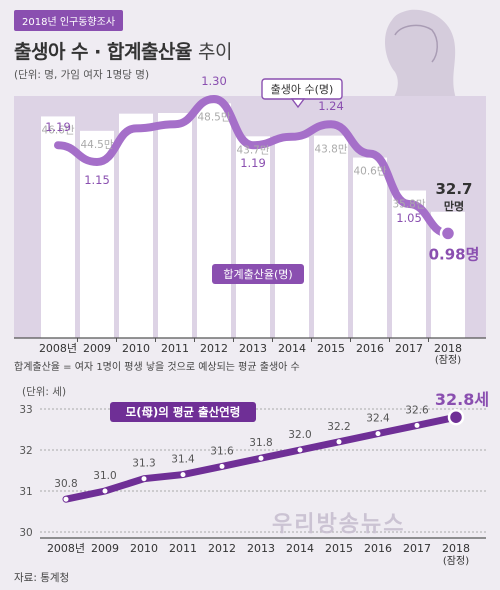 Image resolution: width=500 pixels, height=590 pixels. Describe the element at coordinates (25, 533) in the screenshot. I see `y-tick-label: 30` at that location.